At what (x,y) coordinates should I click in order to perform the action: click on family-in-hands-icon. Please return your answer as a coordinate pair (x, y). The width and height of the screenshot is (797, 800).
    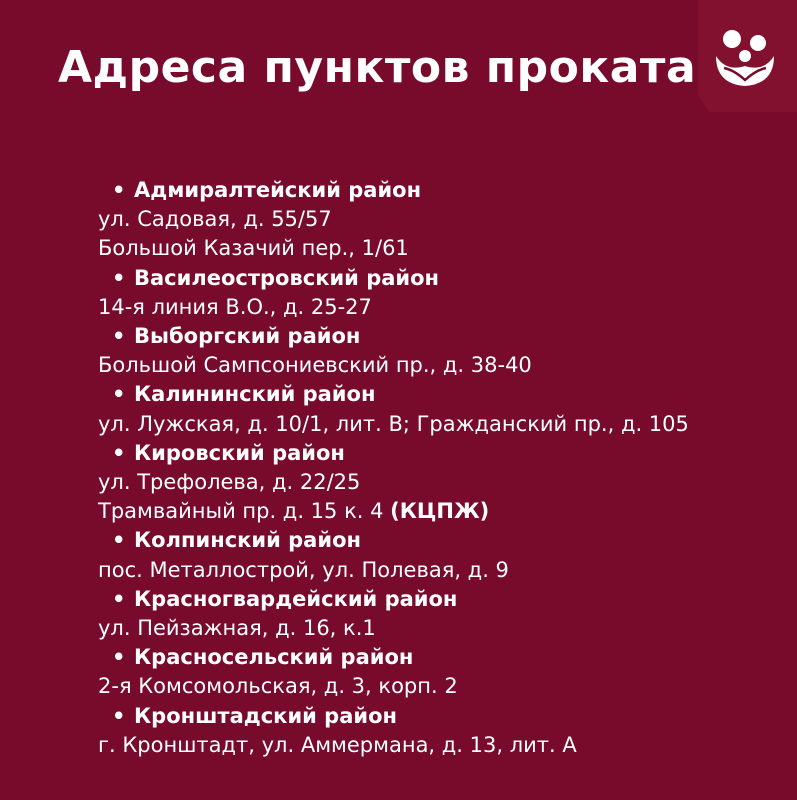
    Looking at the image, I should click on (745, 58).